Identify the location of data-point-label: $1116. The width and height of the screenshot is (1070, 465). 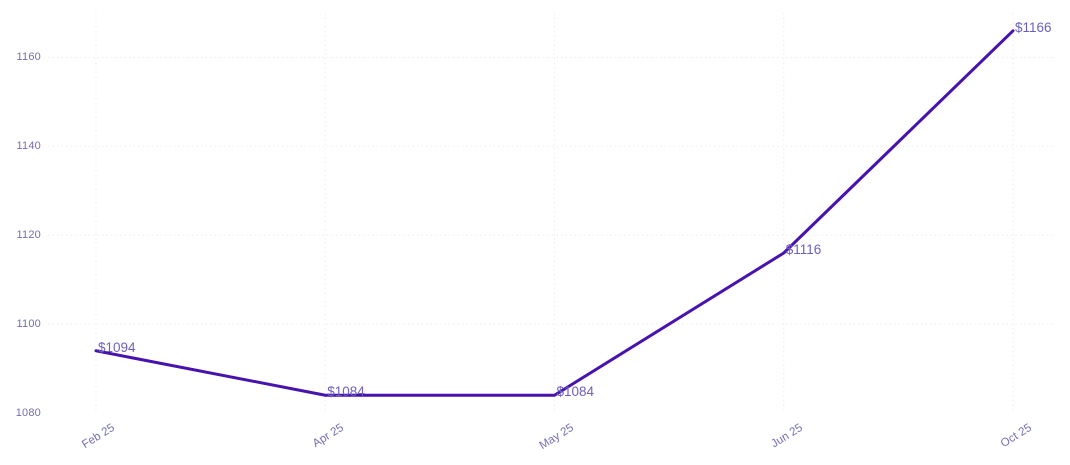
(803, 249).